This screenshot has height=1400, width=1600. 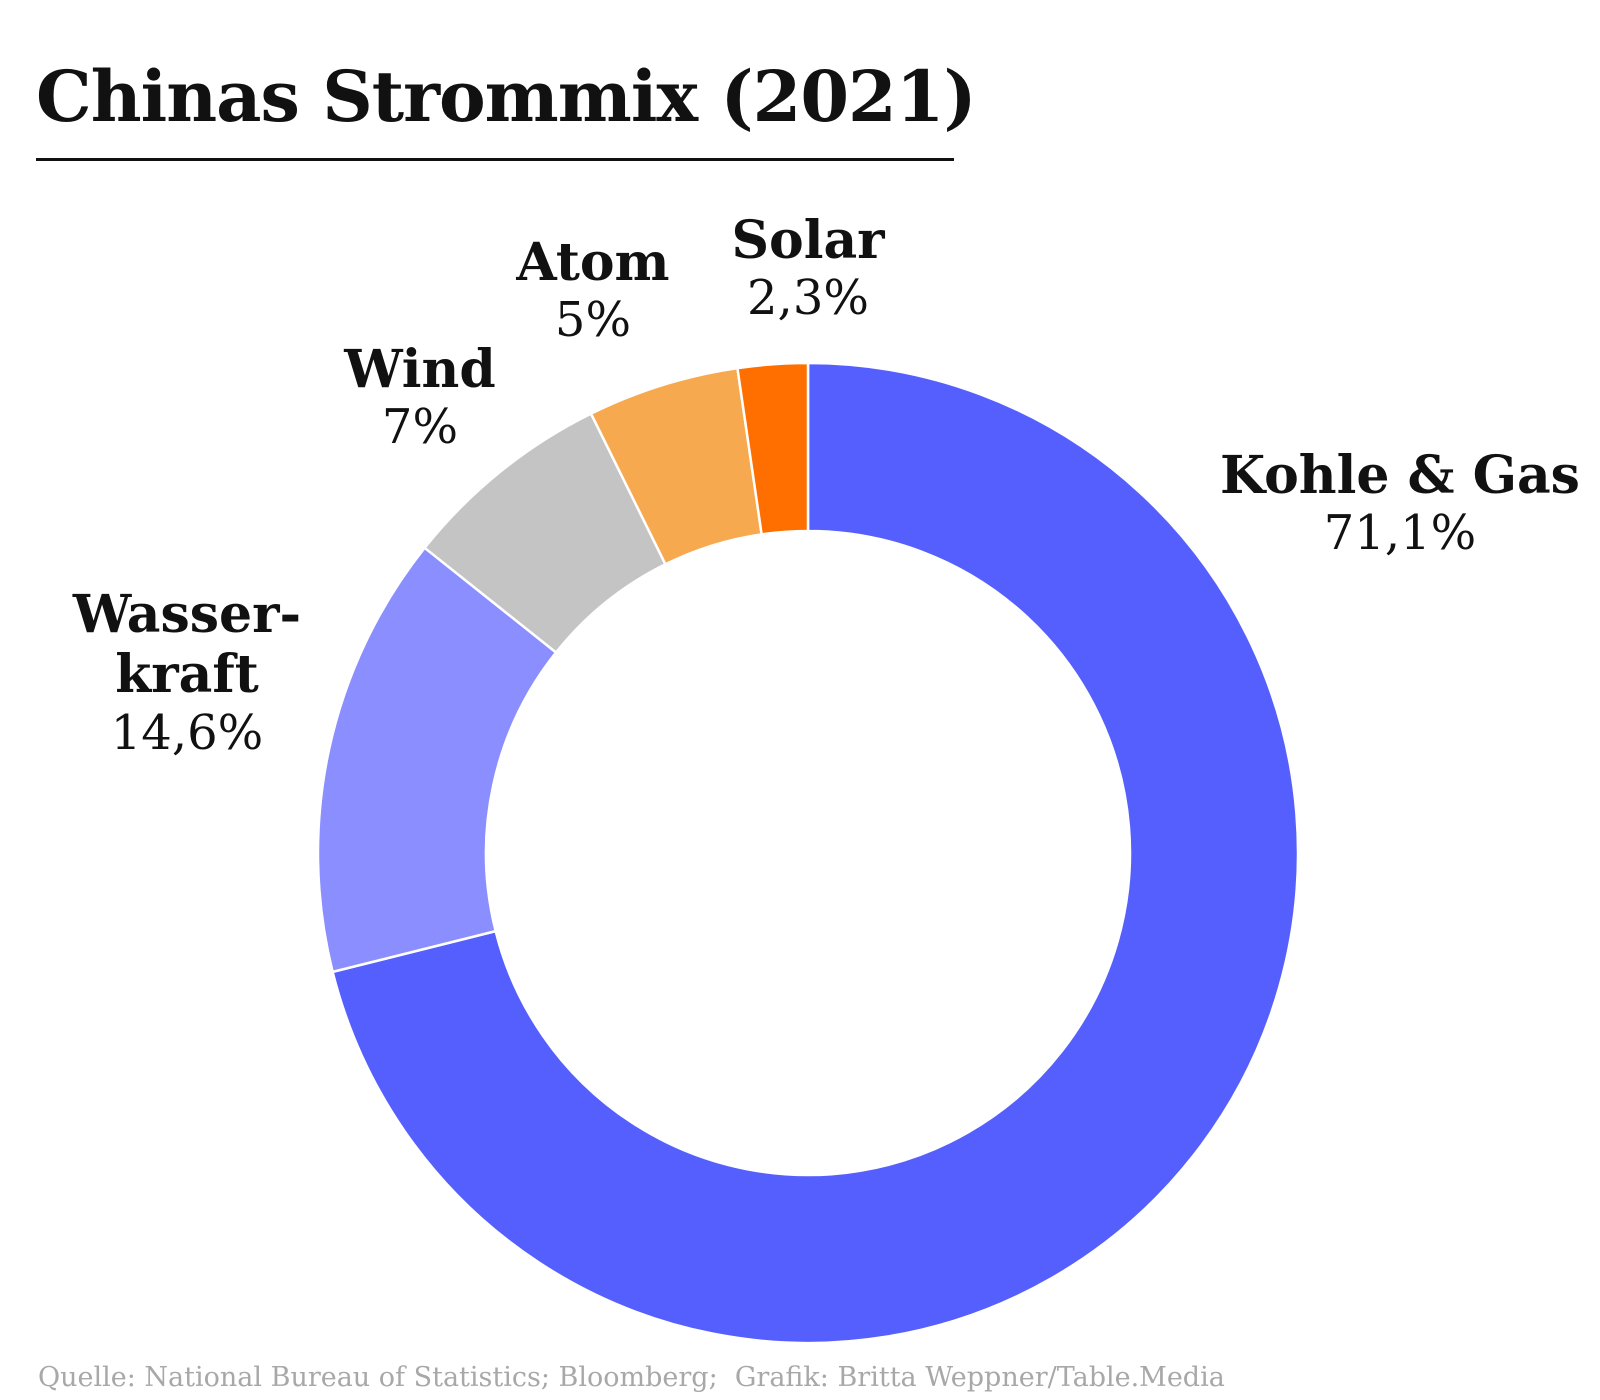 What do you see at coordinates (495, 159) in the screenshot?
I see `title-underline` at bounding box center [495, 159].